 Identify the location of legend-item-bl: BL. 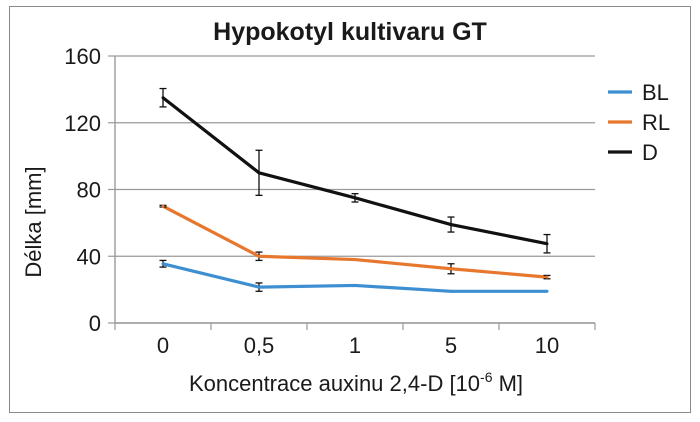
(638, 92).